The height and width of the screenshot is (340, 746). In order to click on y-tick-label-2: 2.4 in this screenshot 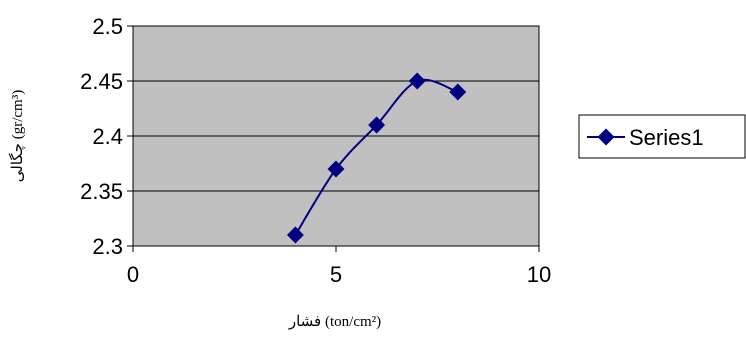, I will do `click(107, 136)`.